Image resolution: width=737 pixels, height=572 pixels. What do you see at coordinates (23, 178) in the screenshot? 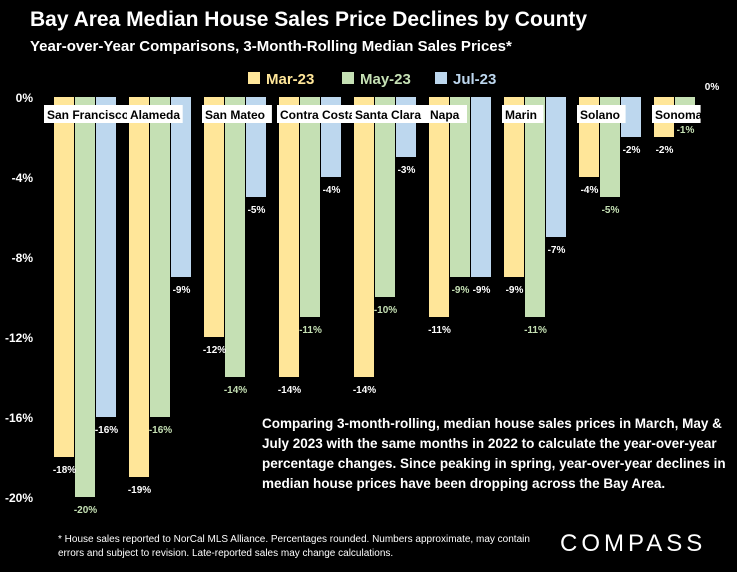
I see `y-tick-label: -4%` at bounding box center [23, 178].